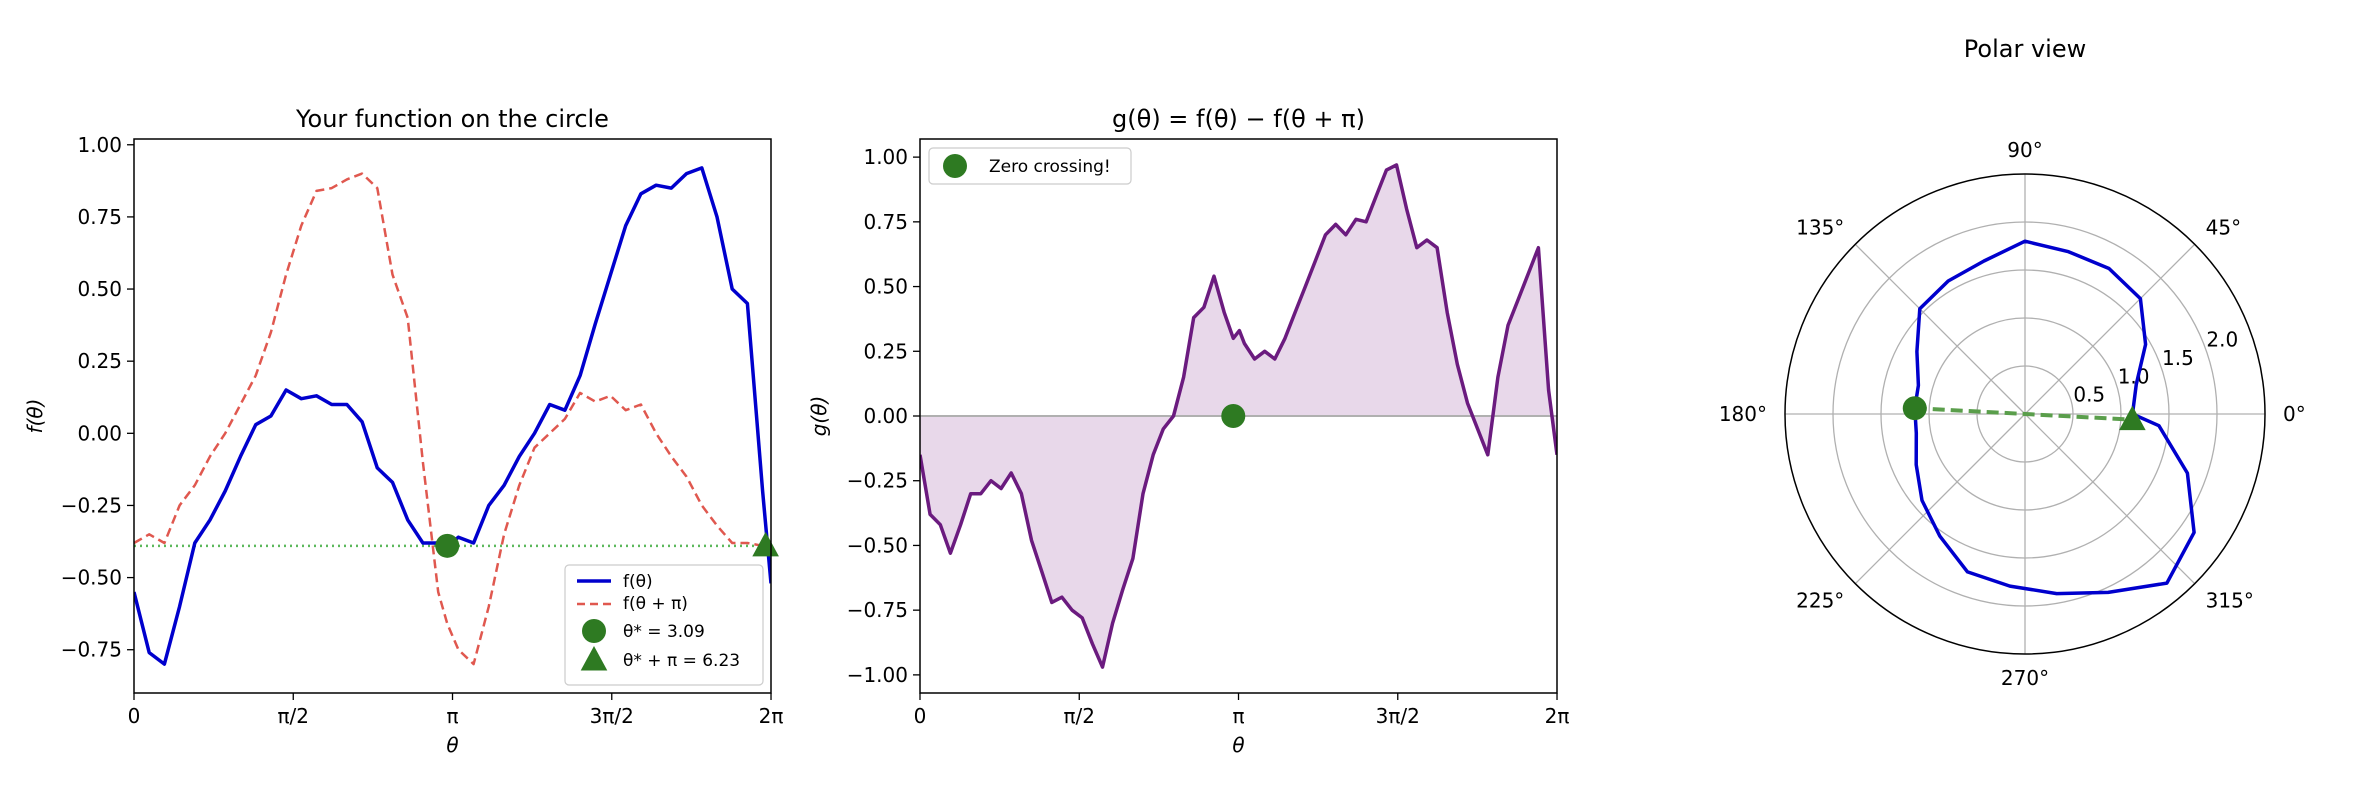 The image size is (2372, 792). I want to click on radial-tick-label: 0.5, so click(2089, 395).